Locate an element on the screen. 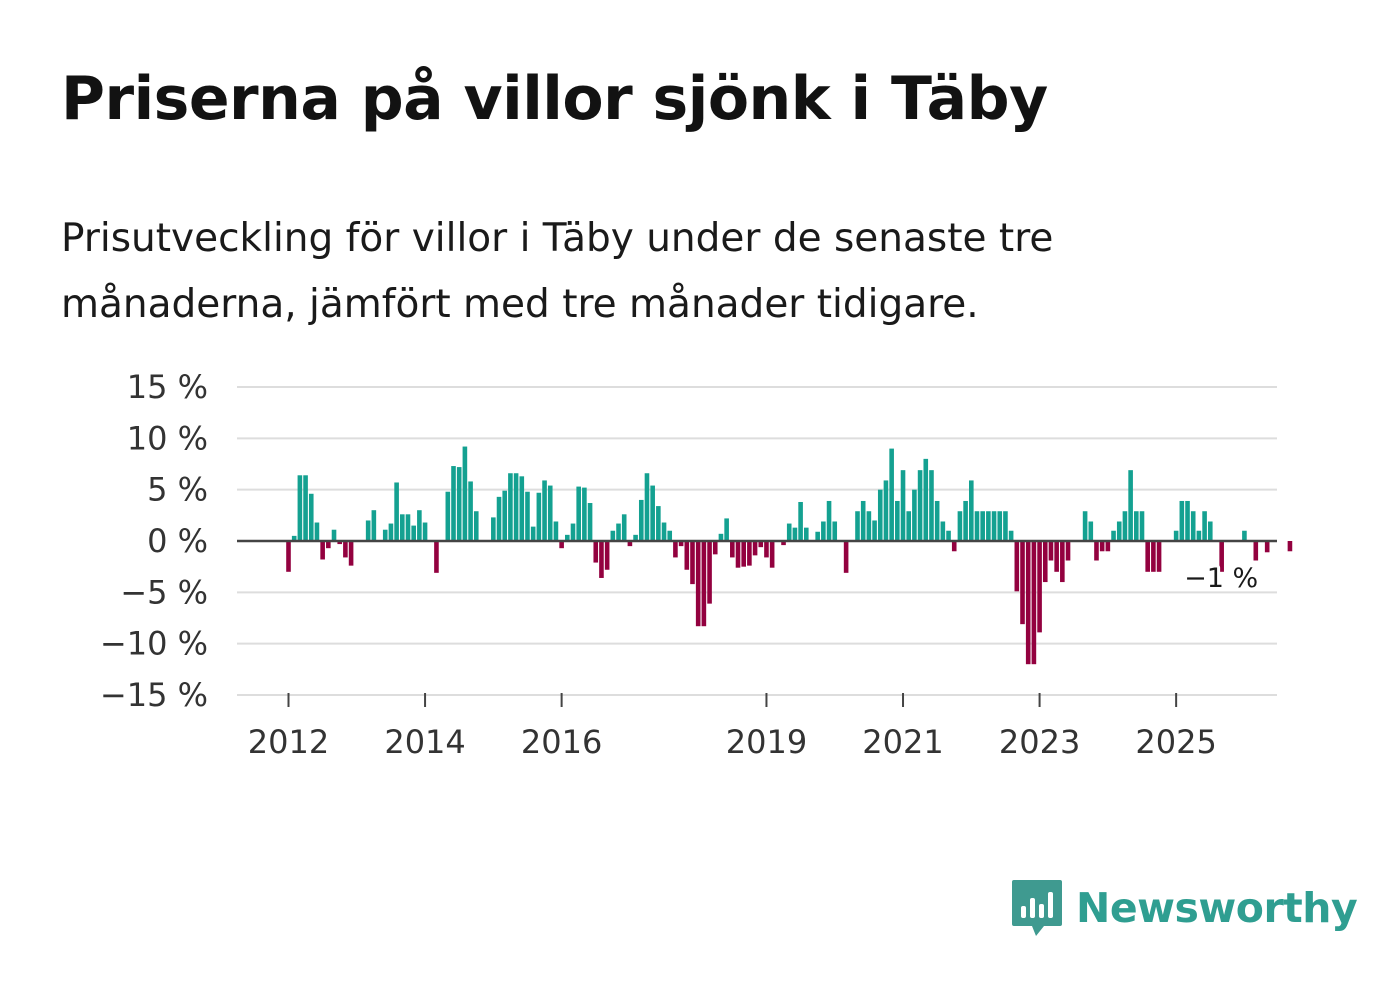  last-value-label: −1 % is located at coordinates (1221, 578).